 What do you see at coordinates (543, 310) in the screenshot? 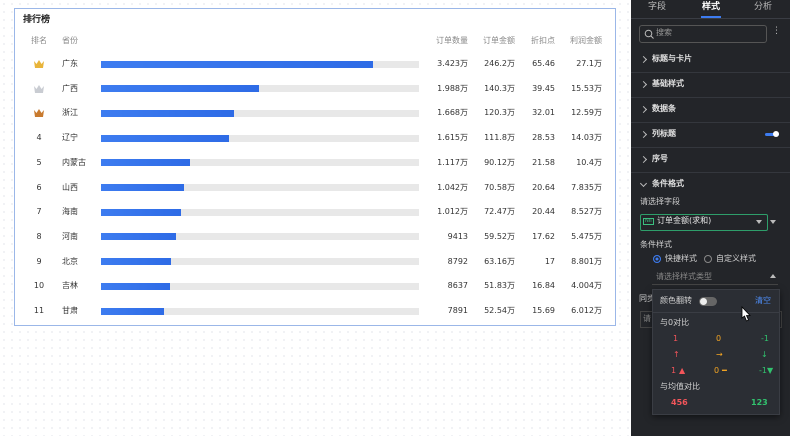
I see `discount: 15.69` at bounding box center [543, 310].